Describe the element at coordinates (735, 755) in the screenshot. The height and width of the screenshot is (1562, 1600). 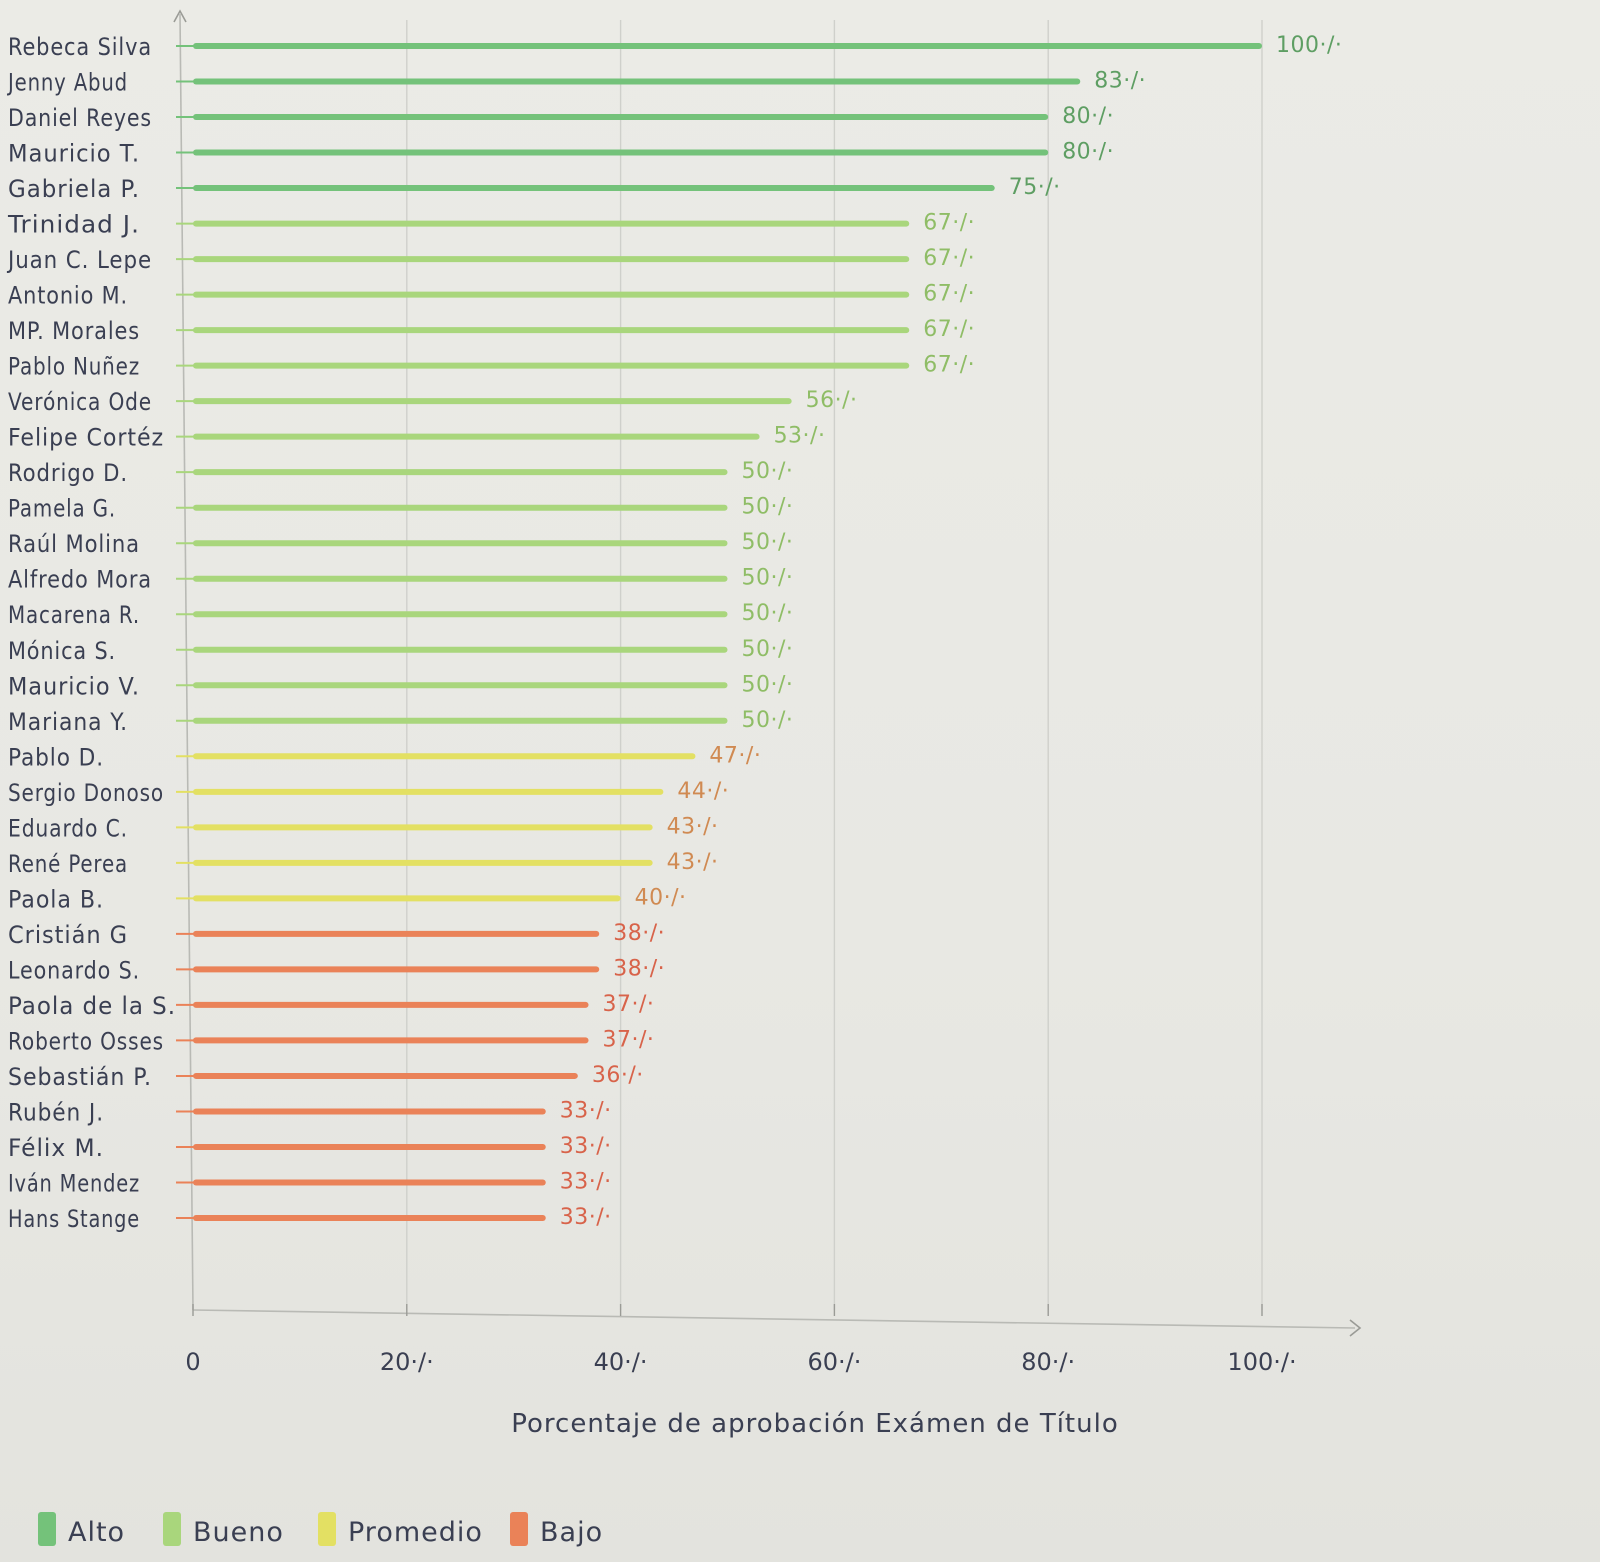
I see `data-label: 47·/·` at that location.